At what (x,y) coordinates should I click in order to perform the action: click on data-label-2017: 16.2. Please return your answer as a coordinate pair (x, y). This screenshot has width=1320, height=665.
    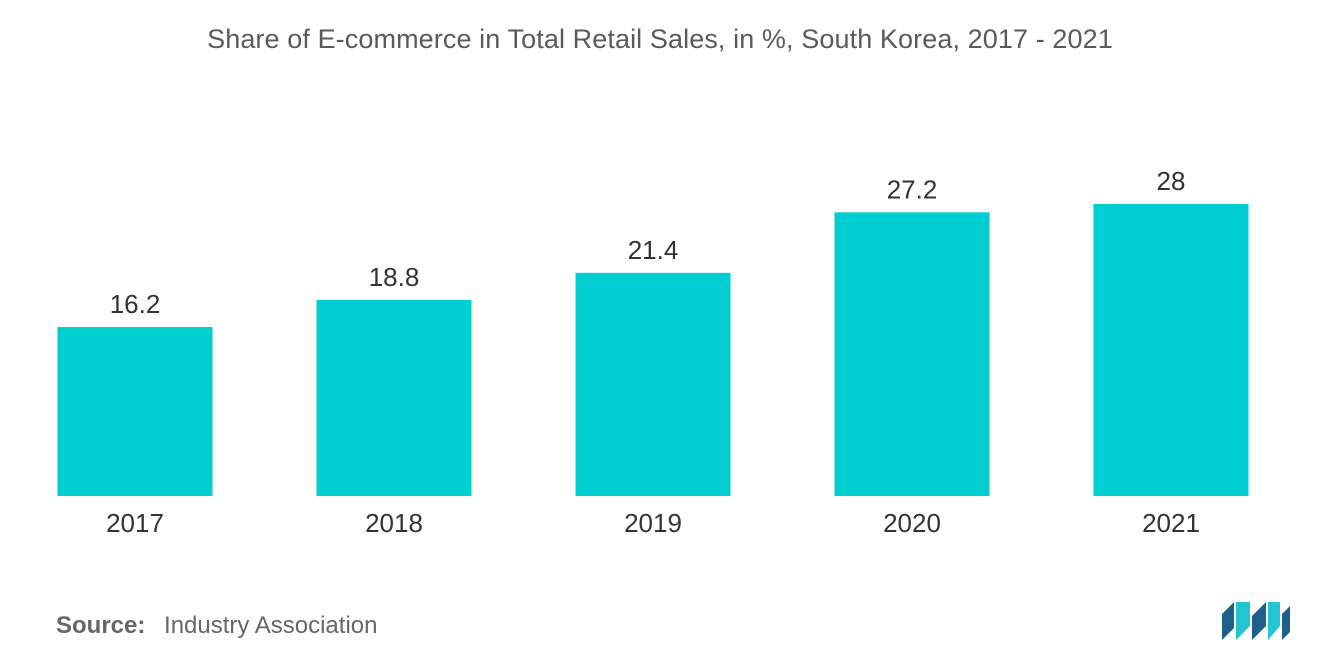
    Looking at the image, I should click on (135, 304).